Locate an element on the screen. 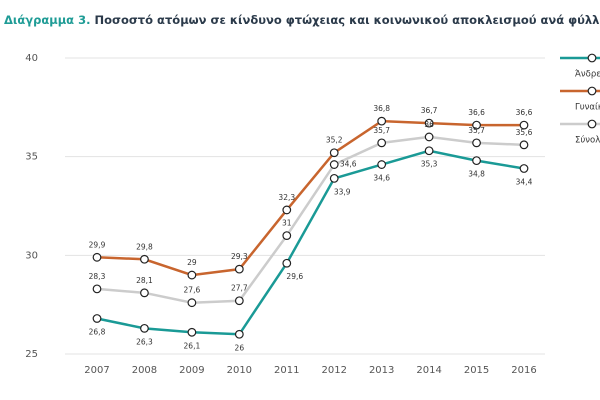 The height and width of the screenshot is (400, 600). y-tick-label: 35 is located at coordinates (31, 157).